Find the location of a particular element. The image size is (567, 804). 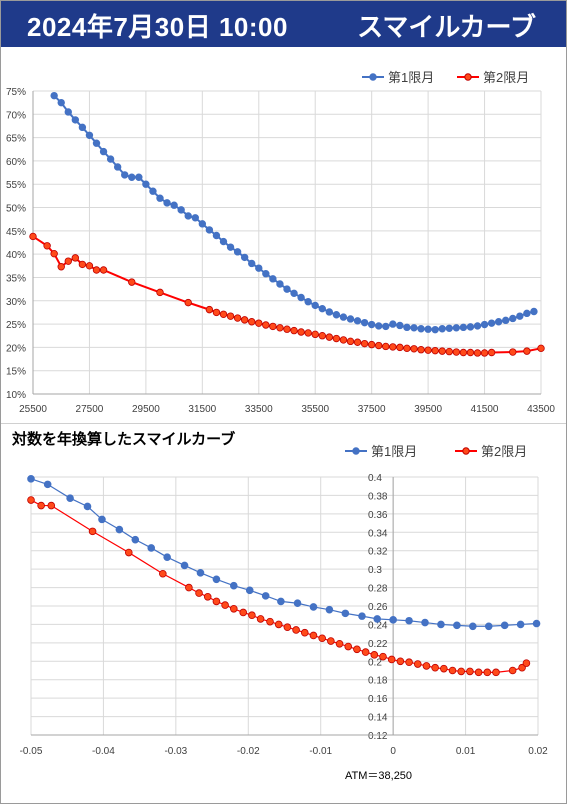

x-tick-label: 33500 is located at coordinates (259, 409).